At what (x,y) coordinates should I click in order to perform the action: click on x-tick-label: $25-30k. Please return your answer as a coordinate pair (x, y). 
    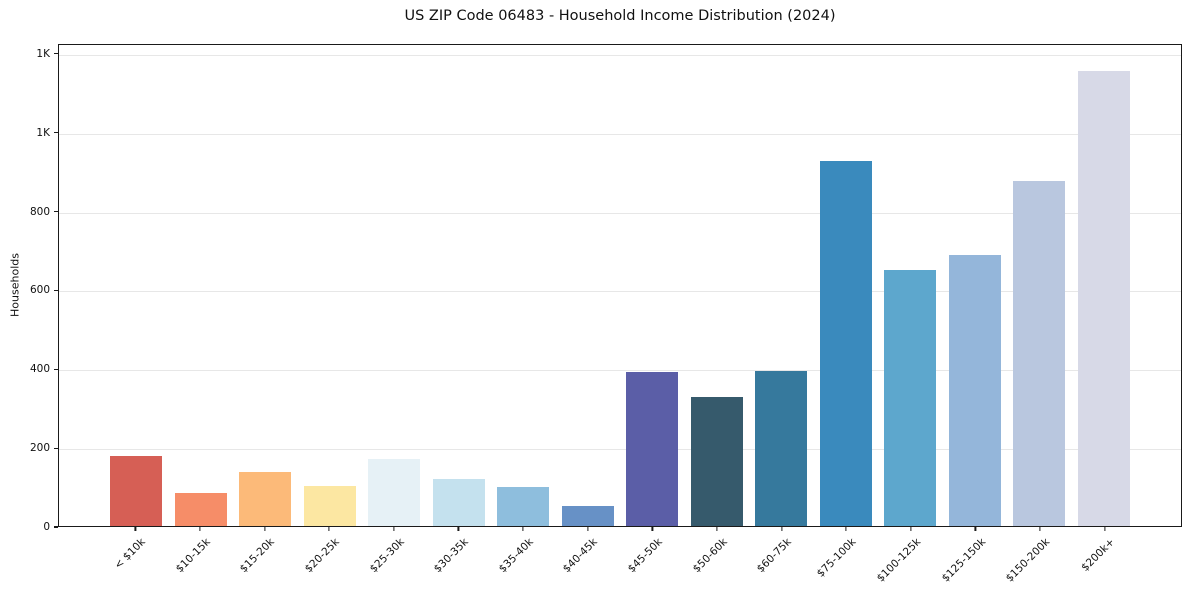
    Looking at the image, I should click on (387, 556).